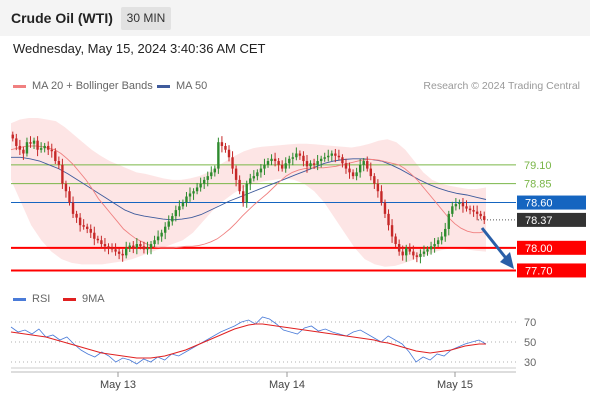 The width and height of the screenshot is (590, 400). What do you see at coordinates (538, 166) in the screenshot?
I see `level-label-79.10: 79.10` at bounding box center [538, 166].